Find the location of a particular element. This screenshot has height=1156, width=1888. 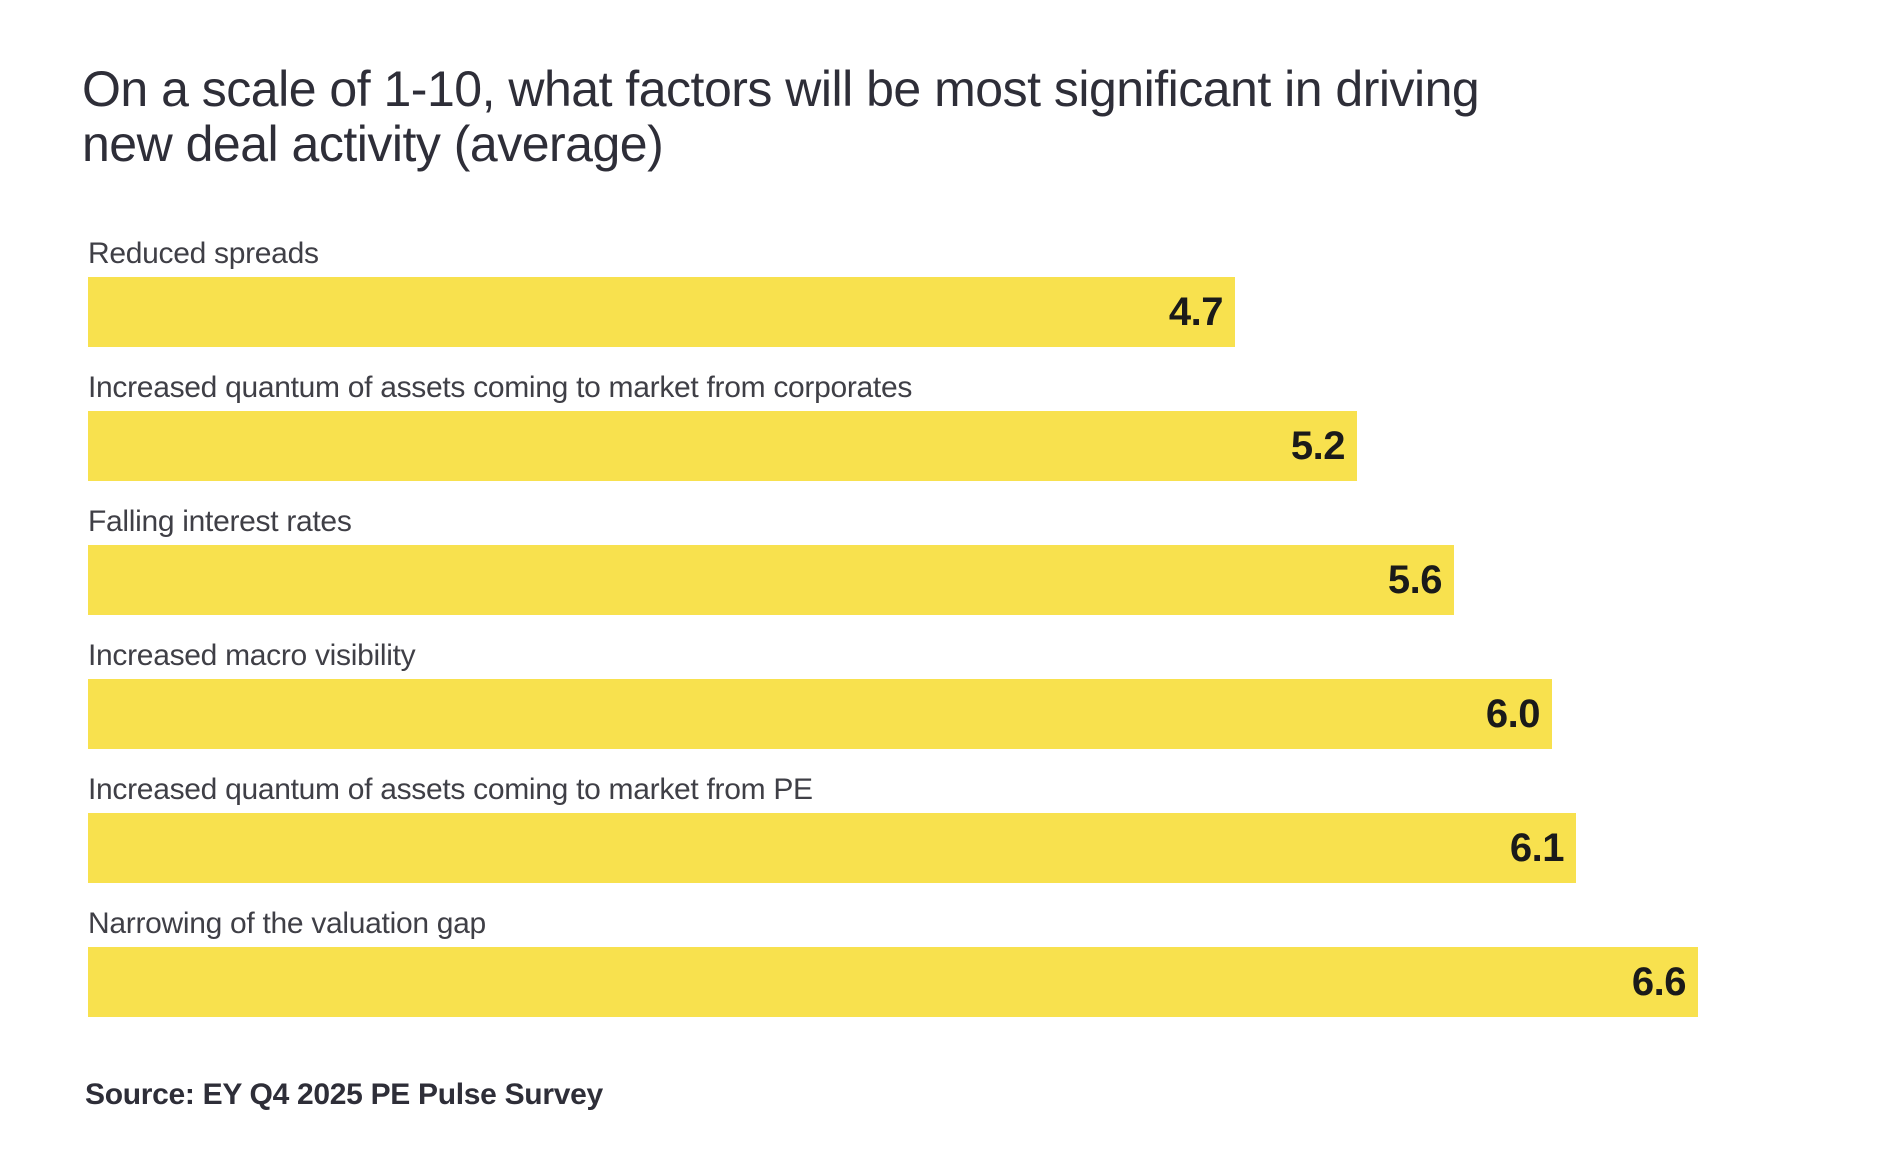

bar-row: Falling interest rates 5.6 is located at coordinates (988, 560).